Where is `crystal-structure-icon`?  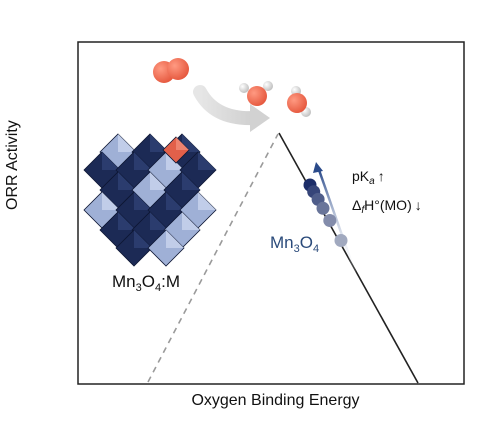
crystal-structure-icon is located at coordinates (150, 200).